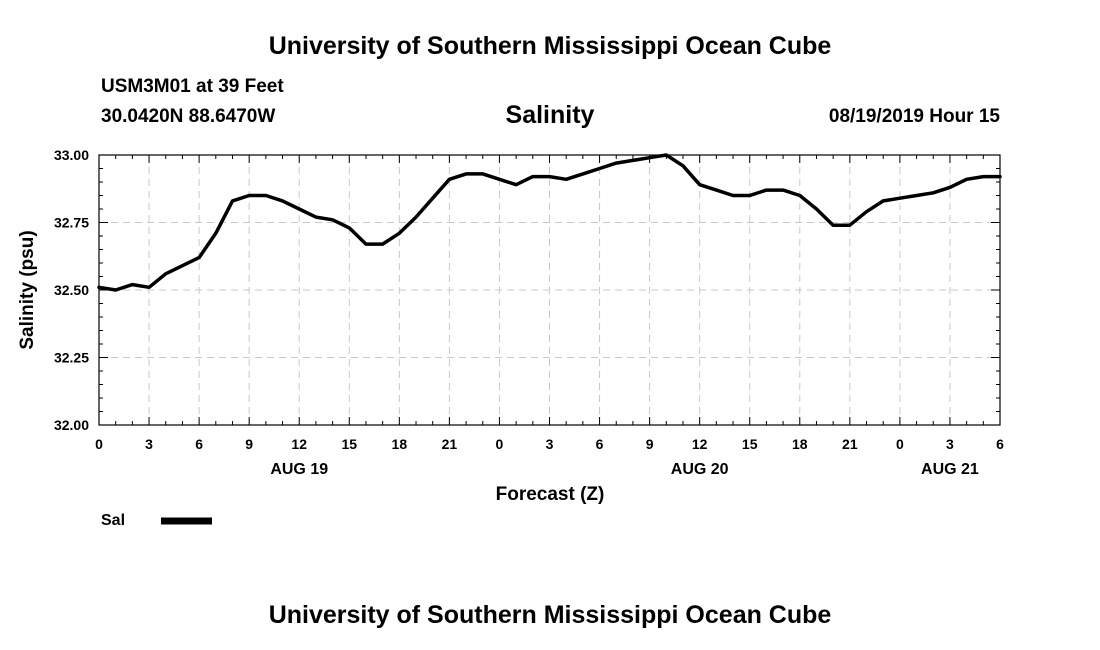 Image resolution: width=1100 pixels, height=650 pixels. Describe the element at coordinates (550, 494) in the screenshot. I see `x-axis-label: Forecast (Z)` at that location.